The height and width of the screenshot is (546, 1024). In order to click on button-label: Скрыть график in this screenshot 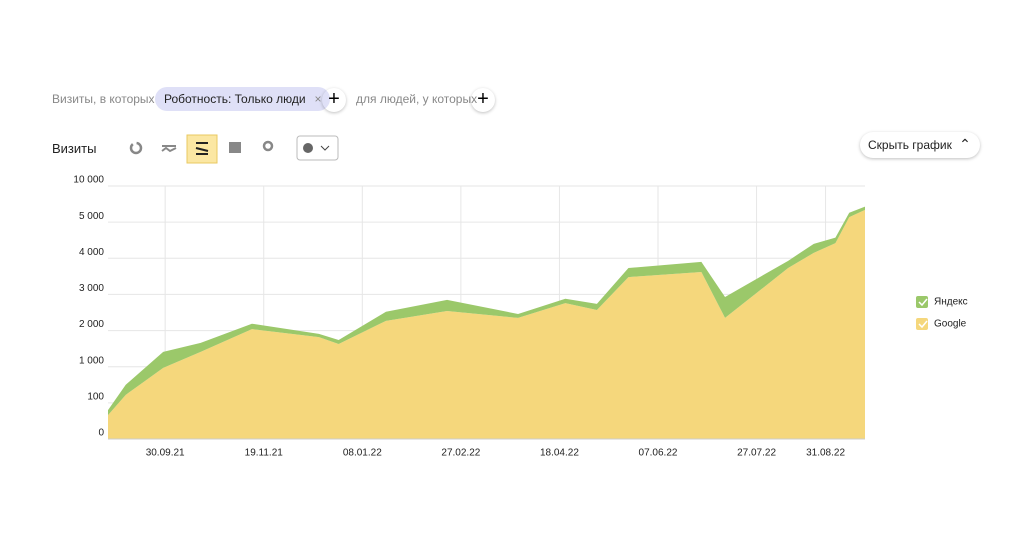, I will do `click(910, 145)`.